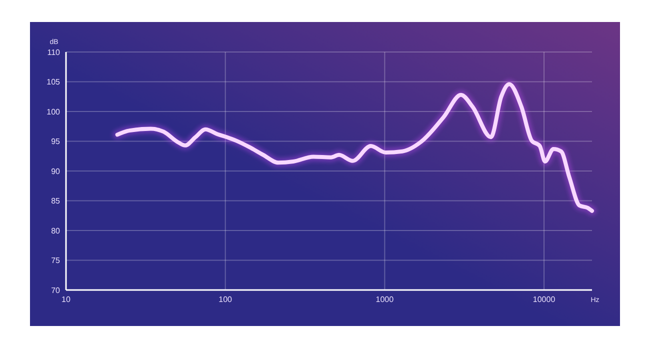  Describe the element at coordinates (56, 141) in the screenshot. I see `y-tick-label: 95` at that location.